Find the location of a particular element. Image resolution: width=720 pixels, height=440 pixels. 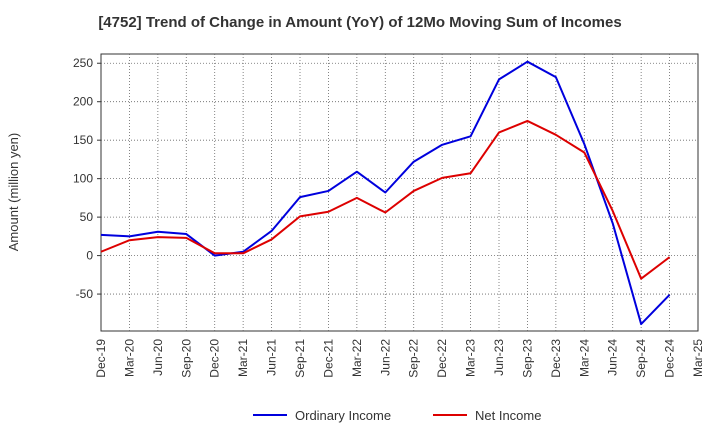

legend: Ordinary Income Net Income is located at coordinates (397, 415).